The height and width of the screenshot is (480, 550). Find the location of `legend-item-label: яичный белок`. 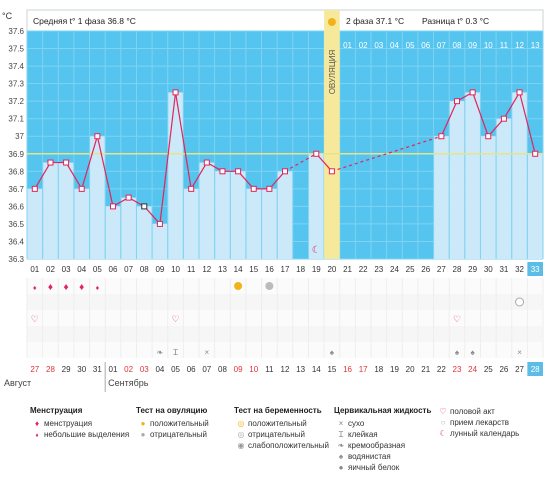

legend-item-label: яичный белок is located at coordinates (374, 467).